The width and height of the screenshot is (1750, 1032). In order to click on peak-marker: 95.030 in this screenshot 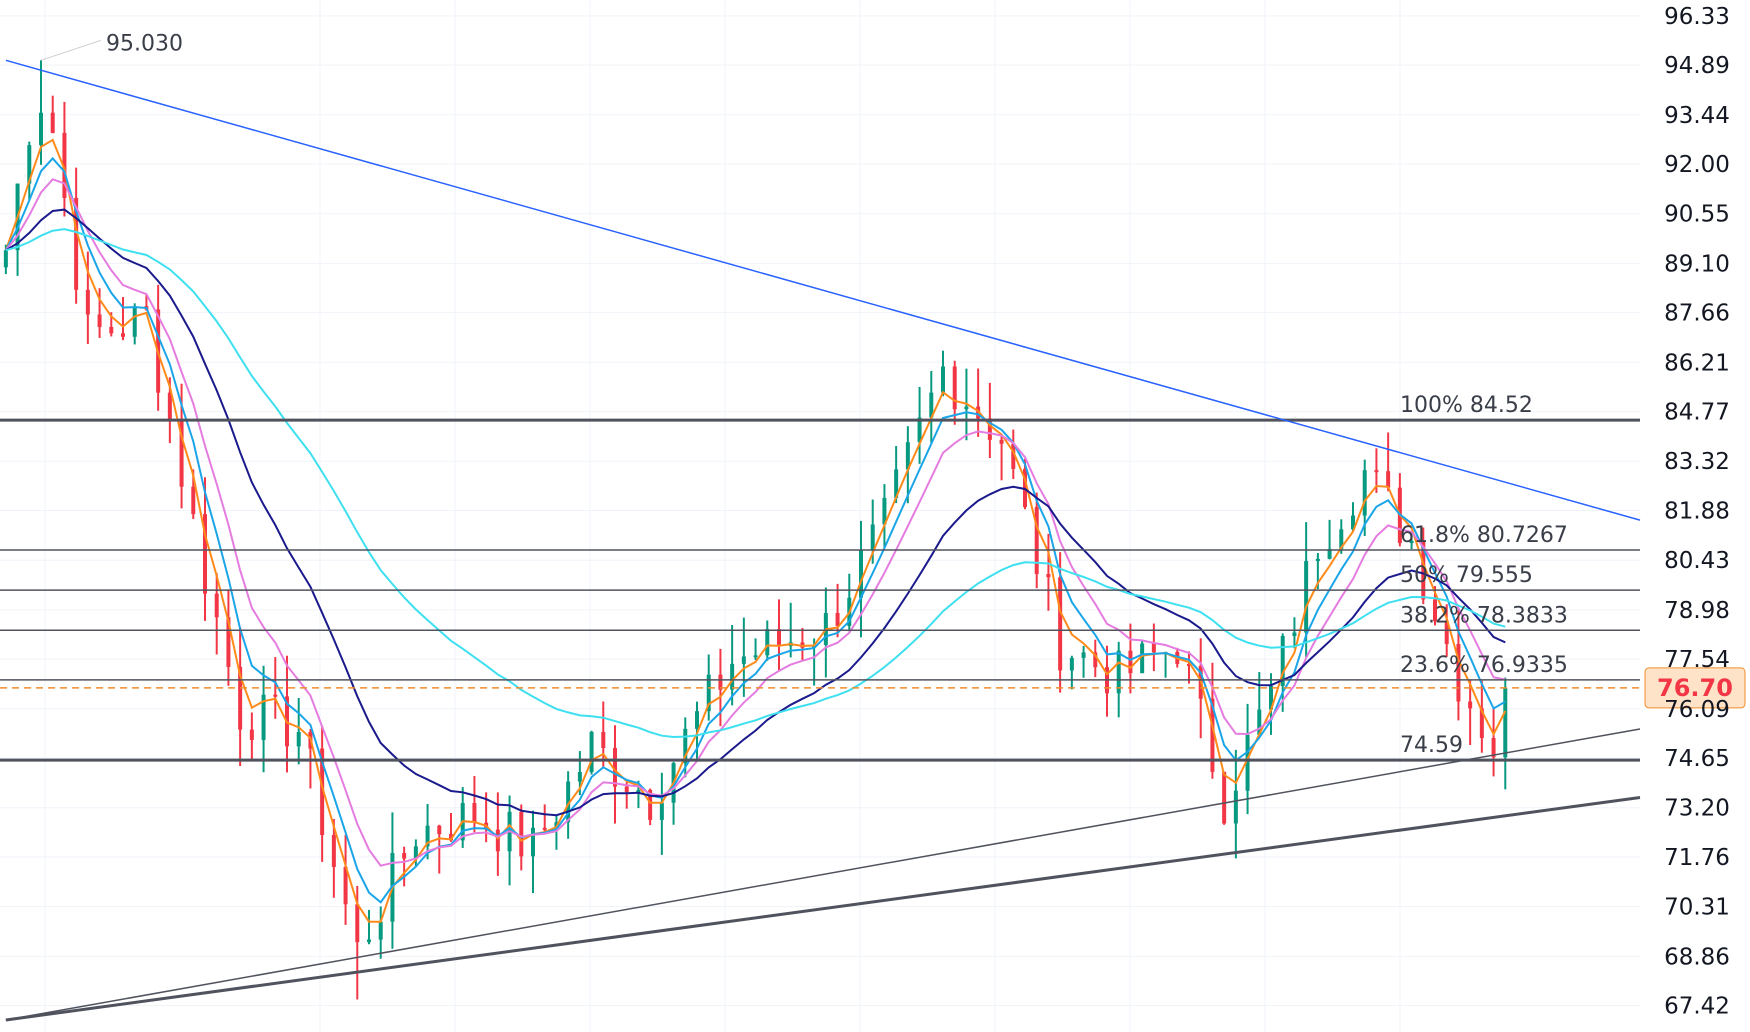, I will do `click(111, 46)`.